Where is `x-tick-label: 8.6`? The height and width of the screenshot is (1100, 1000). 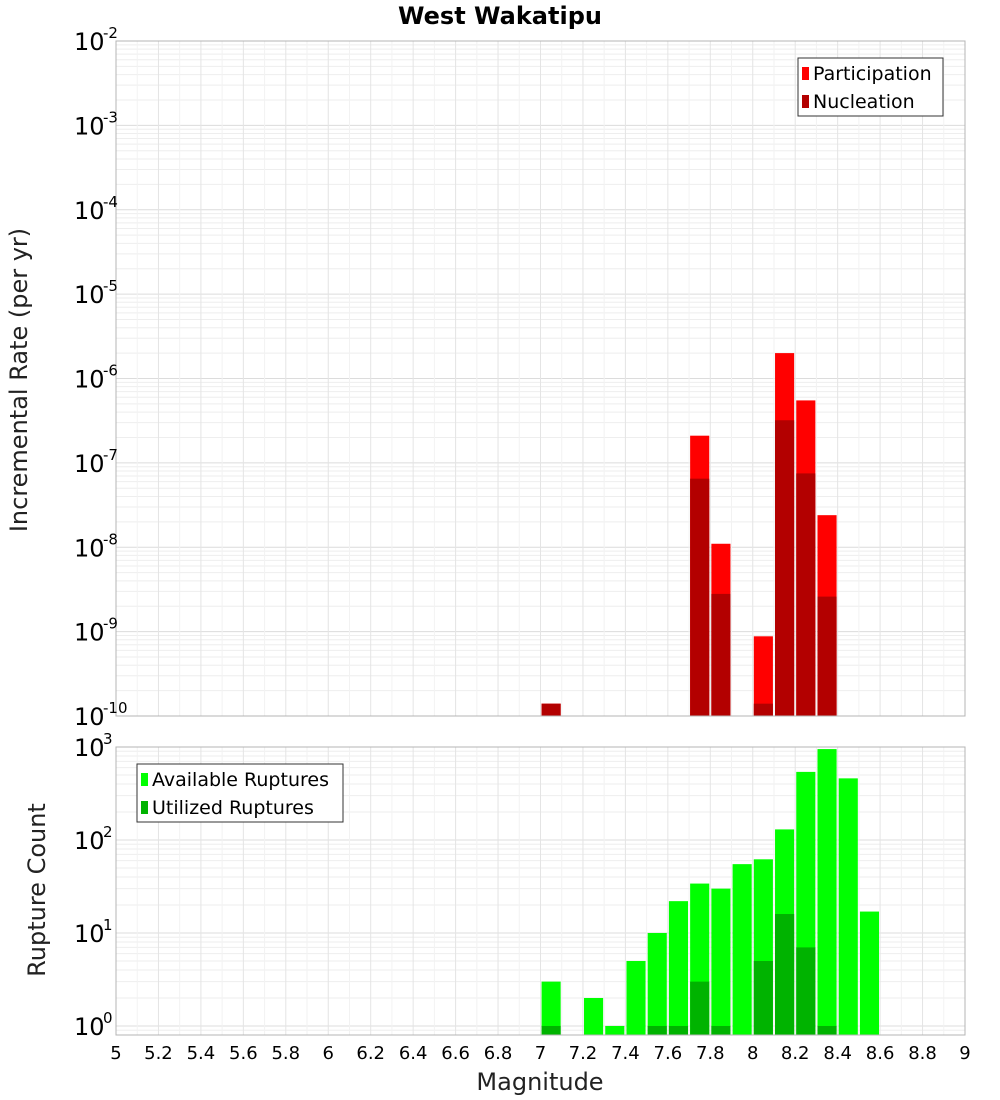 x-tick-label: 8.6 is located at coordinates (880, 1053).